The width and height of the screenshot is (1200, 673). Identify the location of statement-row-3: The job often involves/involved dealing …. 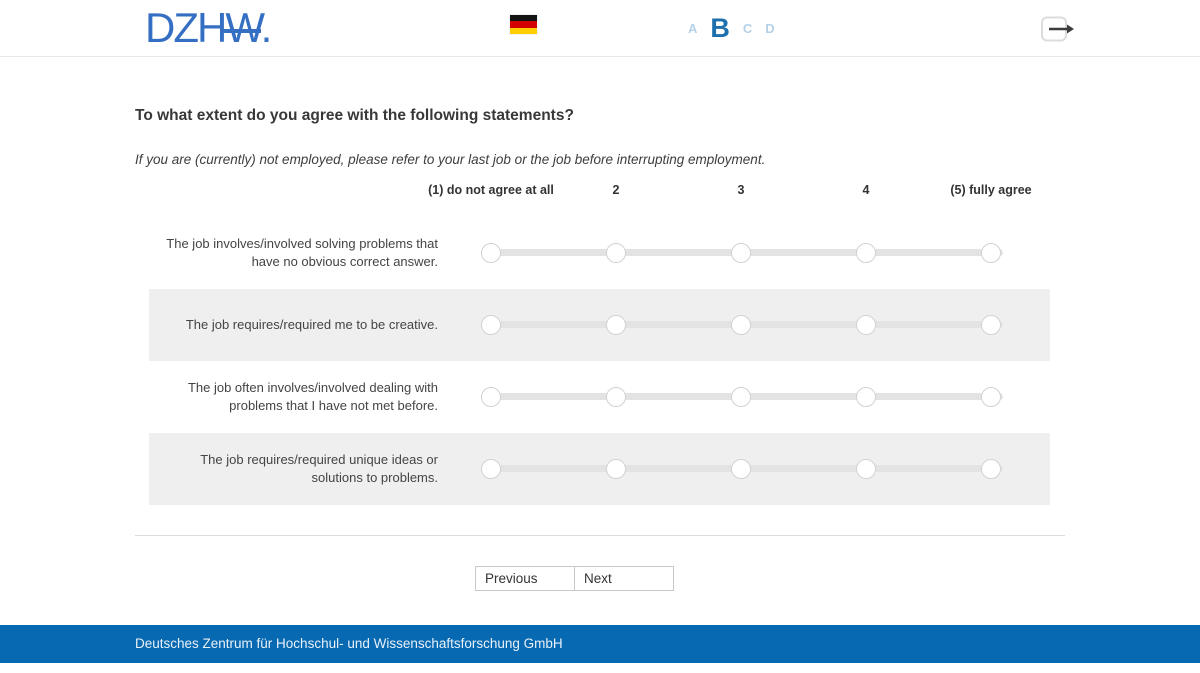
(599, 397).